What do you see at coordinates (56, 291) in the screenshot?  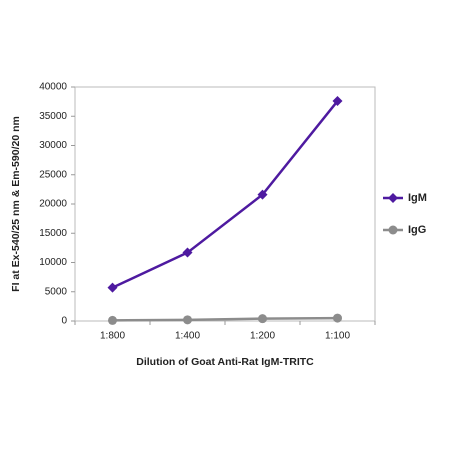 I see `y-tick-label: 5000` at bounding box center [56, 291].